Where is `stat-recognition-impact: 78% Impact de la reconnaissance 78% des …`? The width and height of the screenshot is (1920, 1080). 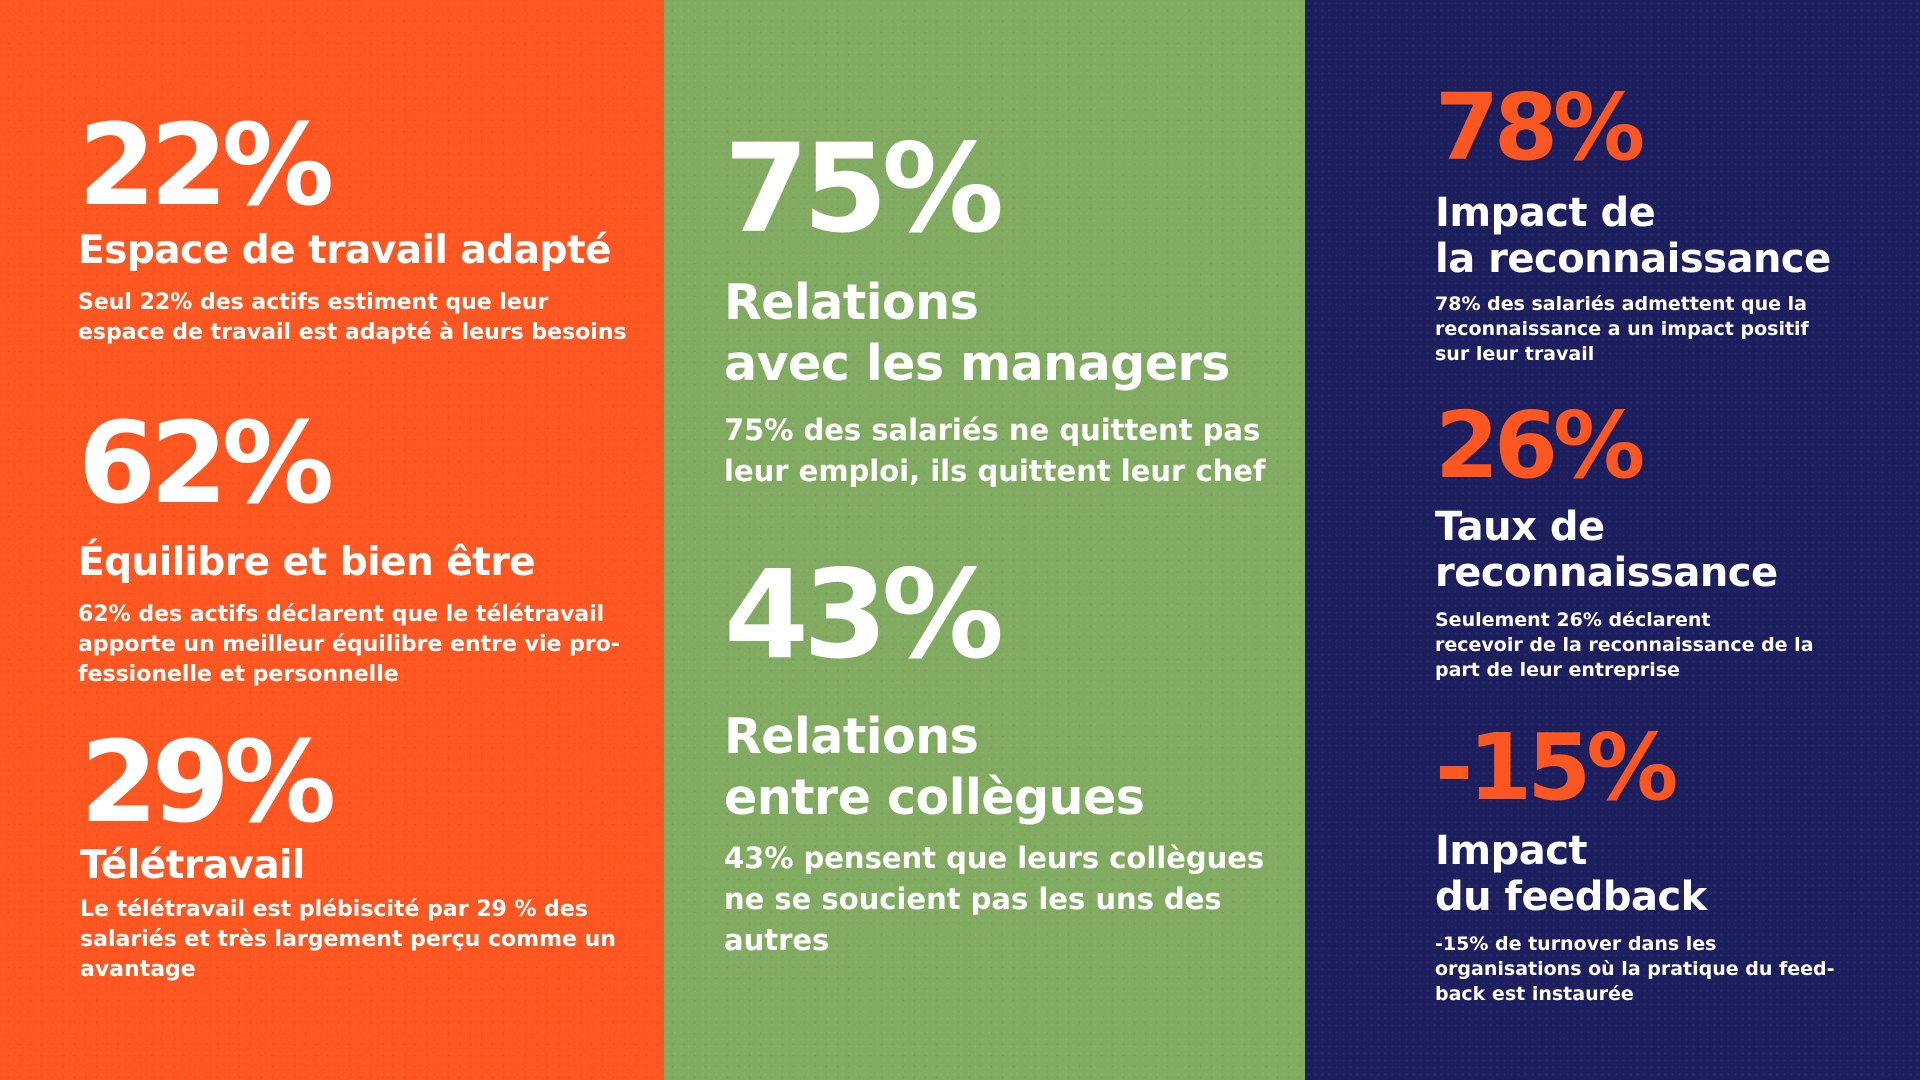
stat-recognition-impact: 78% Impact de la reconnaissance 78% des … is located at coordinates (1633, 224).